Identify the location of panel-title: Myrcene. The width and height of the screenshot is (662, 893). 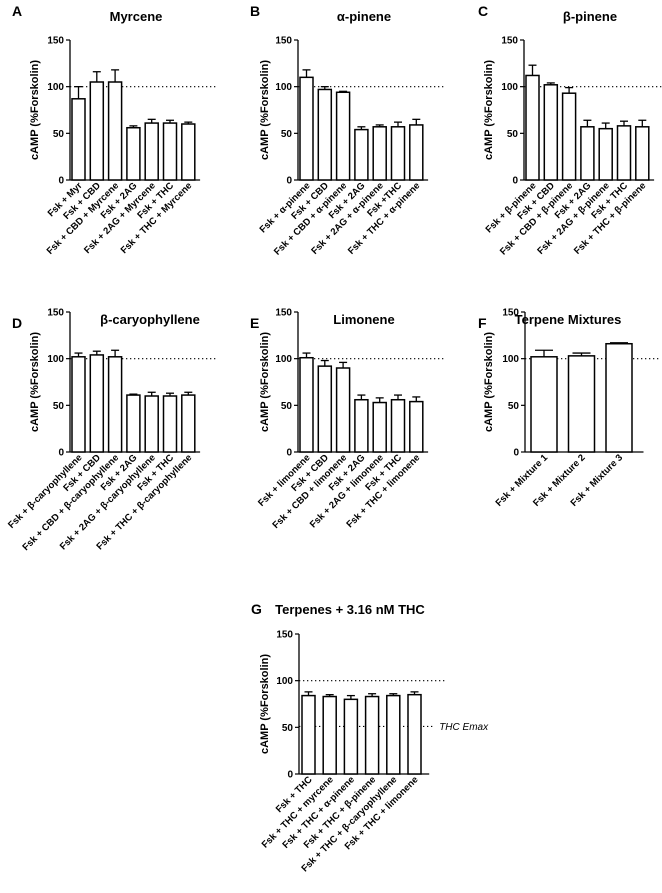
(136, 16).